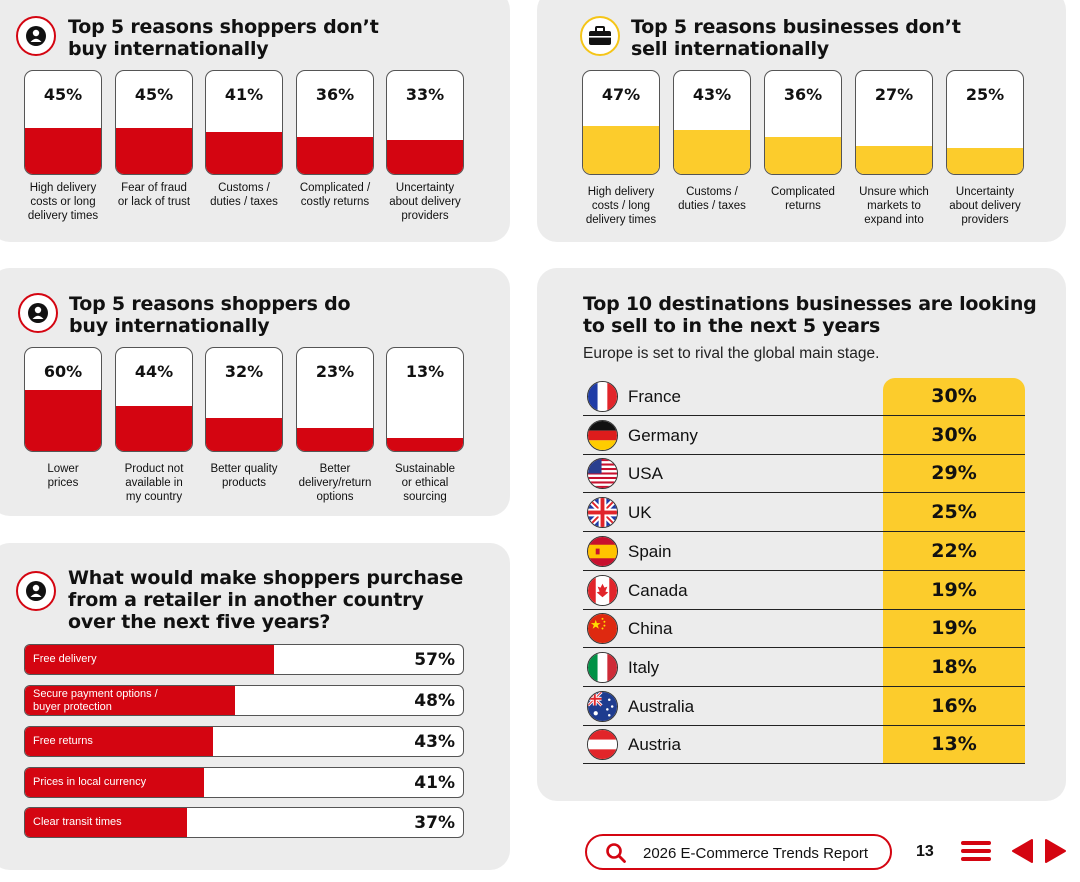  What do you see at coordinates (804, 591) in the screenshot?
I see `table-row: Canada 19%` at bounding box center [804, 591].